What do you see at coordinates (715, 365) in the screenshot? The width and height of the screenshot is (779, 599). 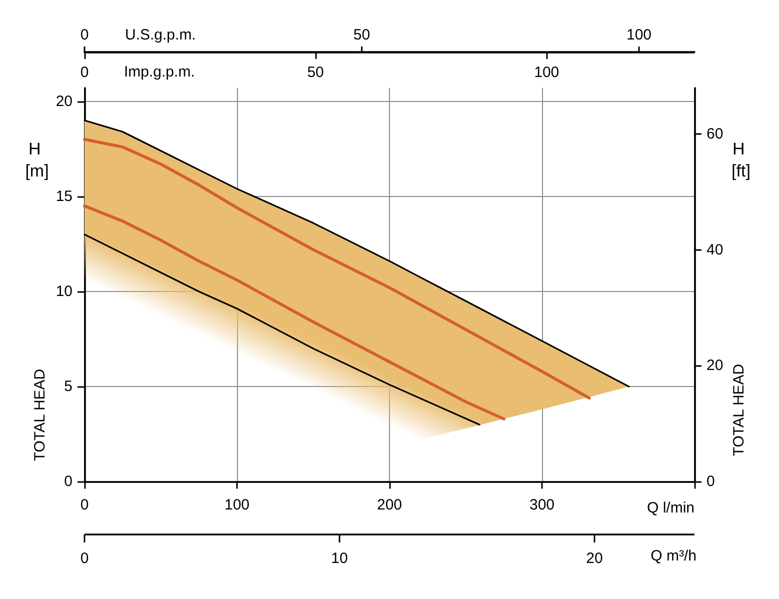 I see `y2-tick-label: 20` at bounding box center [715, 365].